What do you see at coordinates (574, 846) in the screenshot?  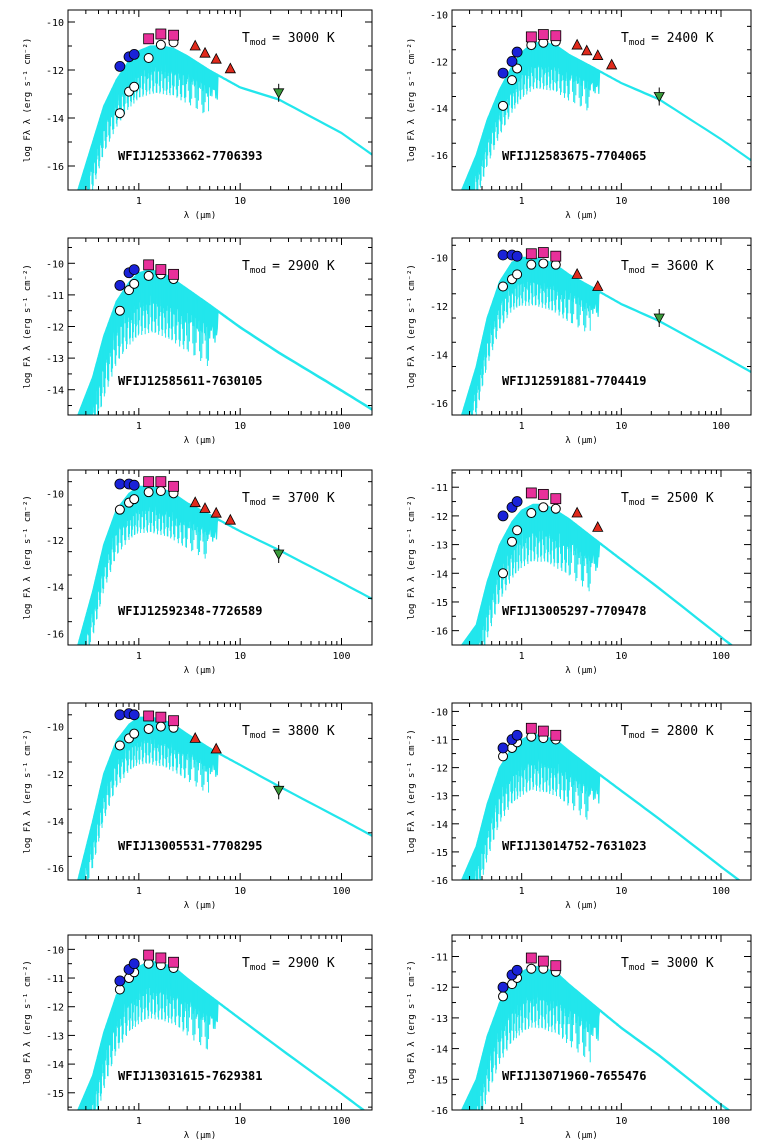 I see `object-name: WFIJ13014752-7631023` at bounding box center [574, 846].